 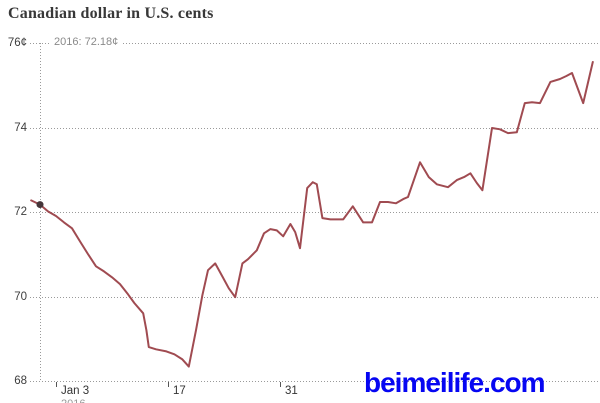 I want to click on y-tick-label: 68, so click(x=20, y=381).